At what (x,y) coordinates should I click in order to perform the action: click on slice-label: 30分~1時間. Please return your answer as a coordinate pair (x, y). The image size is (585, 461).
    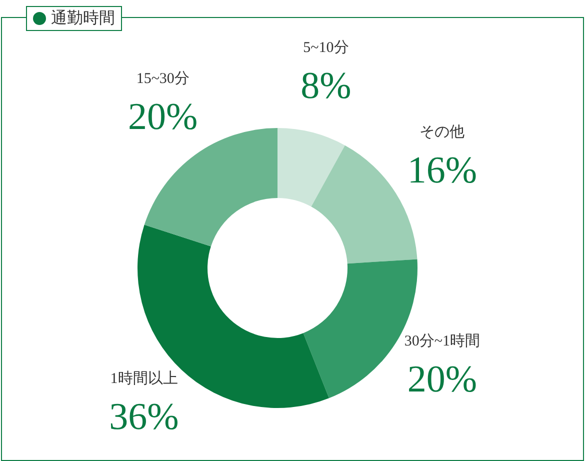
    Looking at the image, I should click on (442, 341).